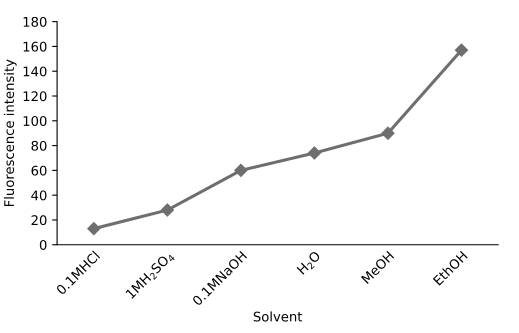 This screenshot has height=333, width=519. I want to click on y-axis-title: Fluorescence intensity, so click(10, 132).